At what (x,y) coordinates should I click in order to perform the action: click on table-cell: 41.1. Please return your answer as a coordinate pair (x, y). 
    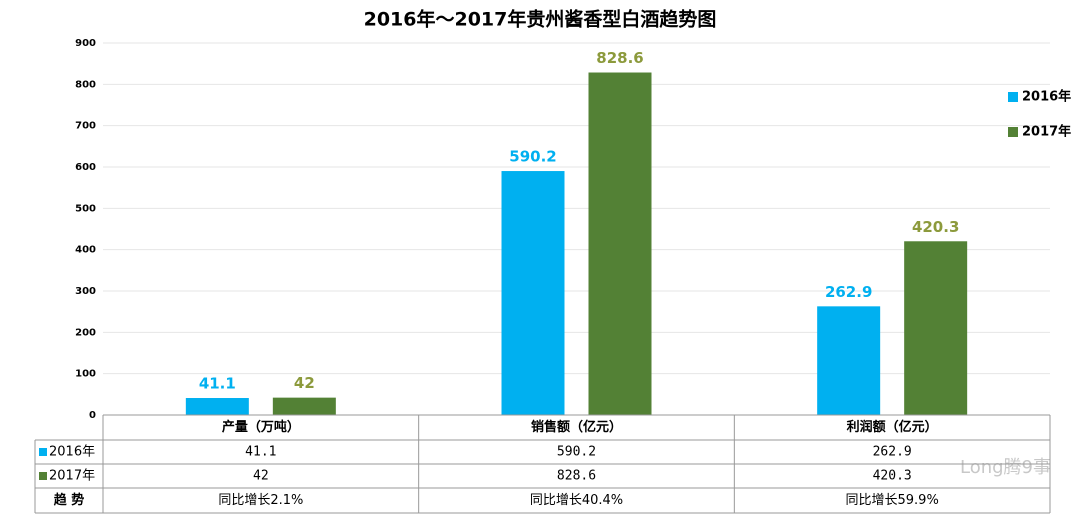
    Looking at the image, I should click on (260, 452).